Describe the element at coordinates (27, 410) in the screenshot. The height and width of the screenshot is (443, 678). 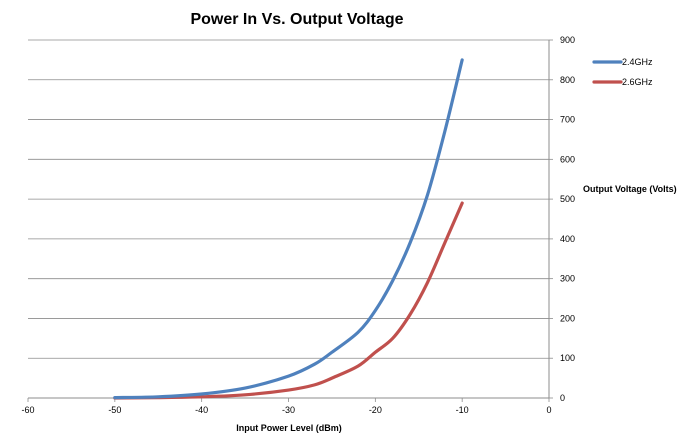
I see `x-tick-label: -60` at that location.